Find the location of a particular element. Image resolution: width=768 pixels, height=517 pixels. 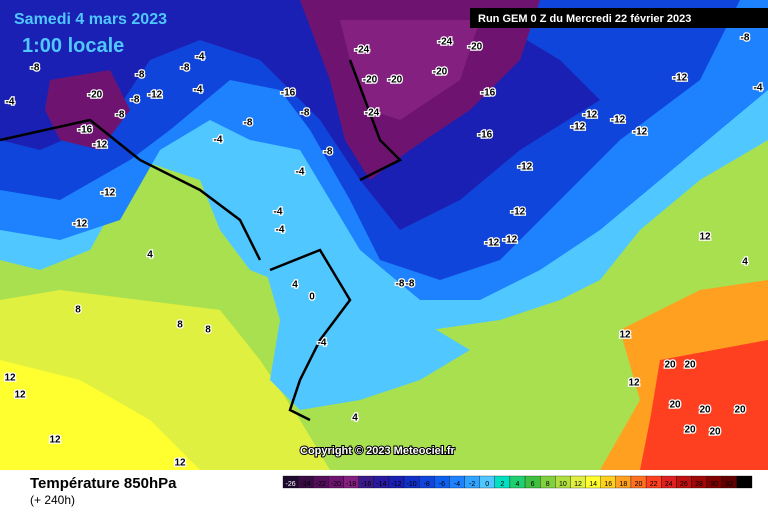

legend-label: -10 is located at coordinates (412, 484).